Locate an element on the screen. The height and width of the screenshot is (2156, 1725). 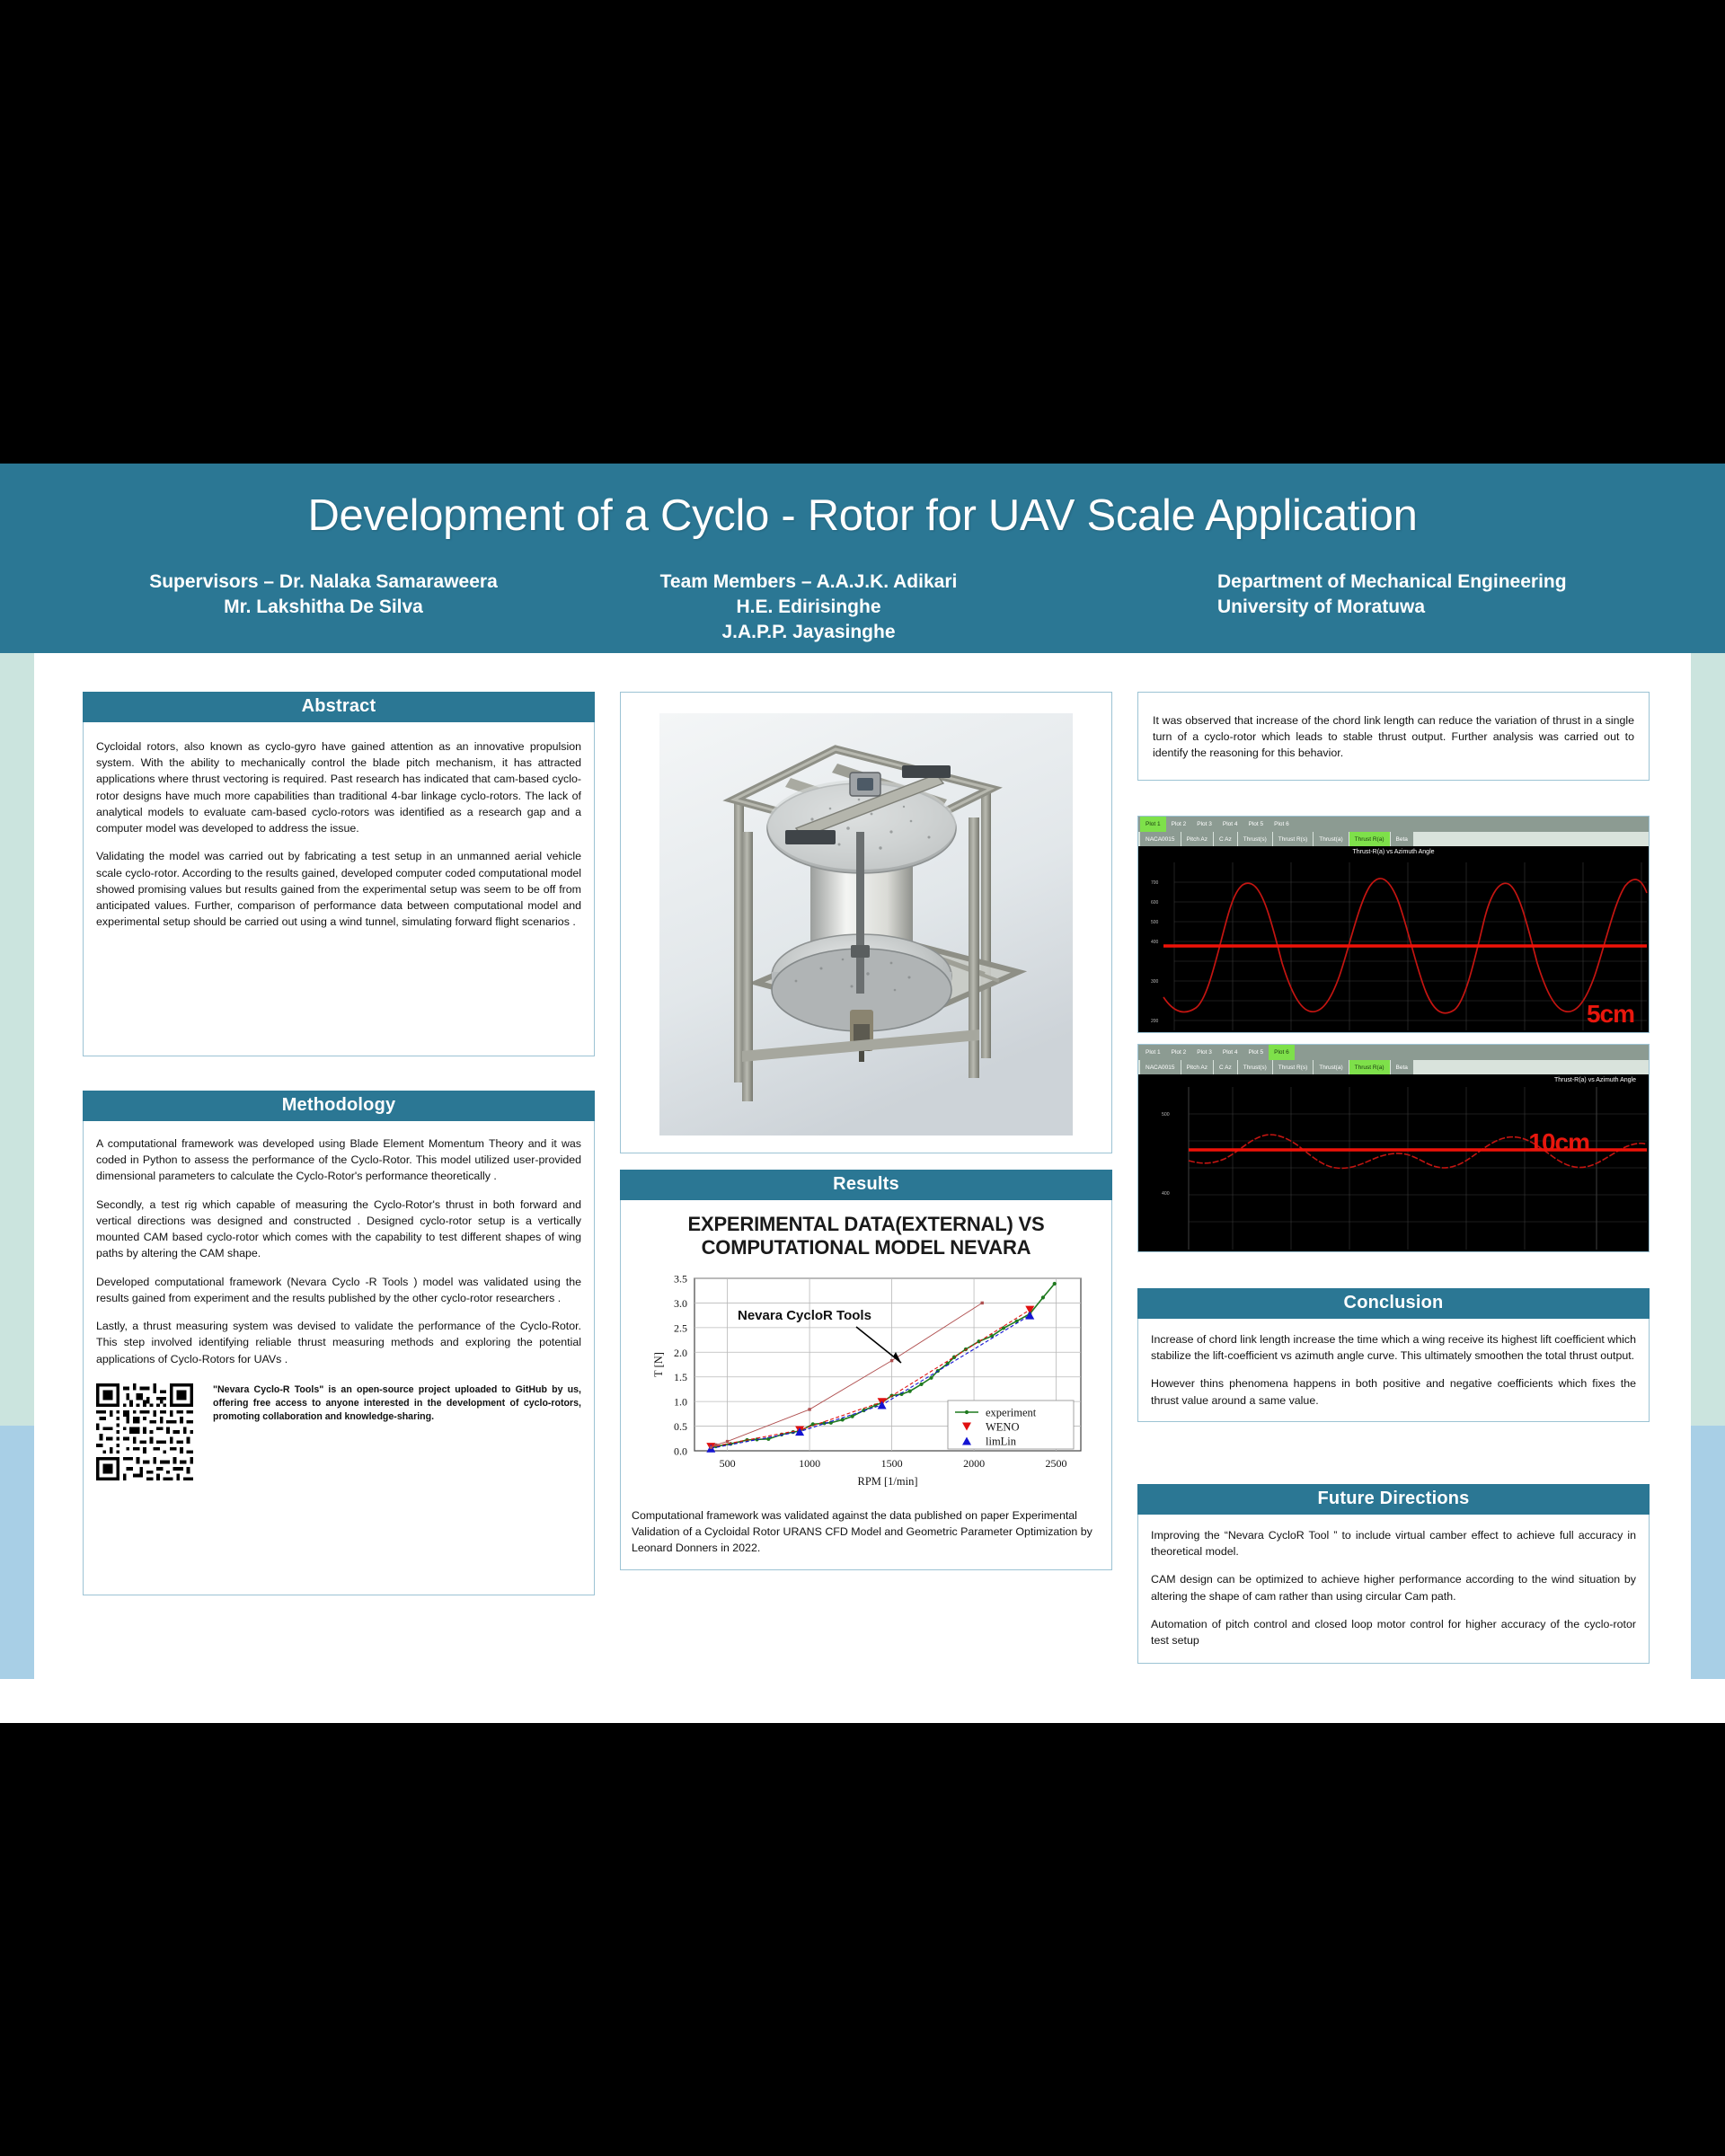
future-directions-heading: Future Directions is located at coordinates (1393, 1499).